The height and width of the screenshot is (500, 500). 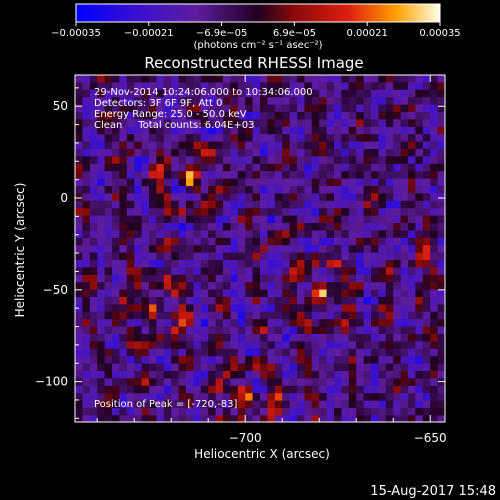 I want to click on annotation-time-range: 29-Nov-2014 10:24:06.000 to 10:34:06.000, so click(x=203, y=92).